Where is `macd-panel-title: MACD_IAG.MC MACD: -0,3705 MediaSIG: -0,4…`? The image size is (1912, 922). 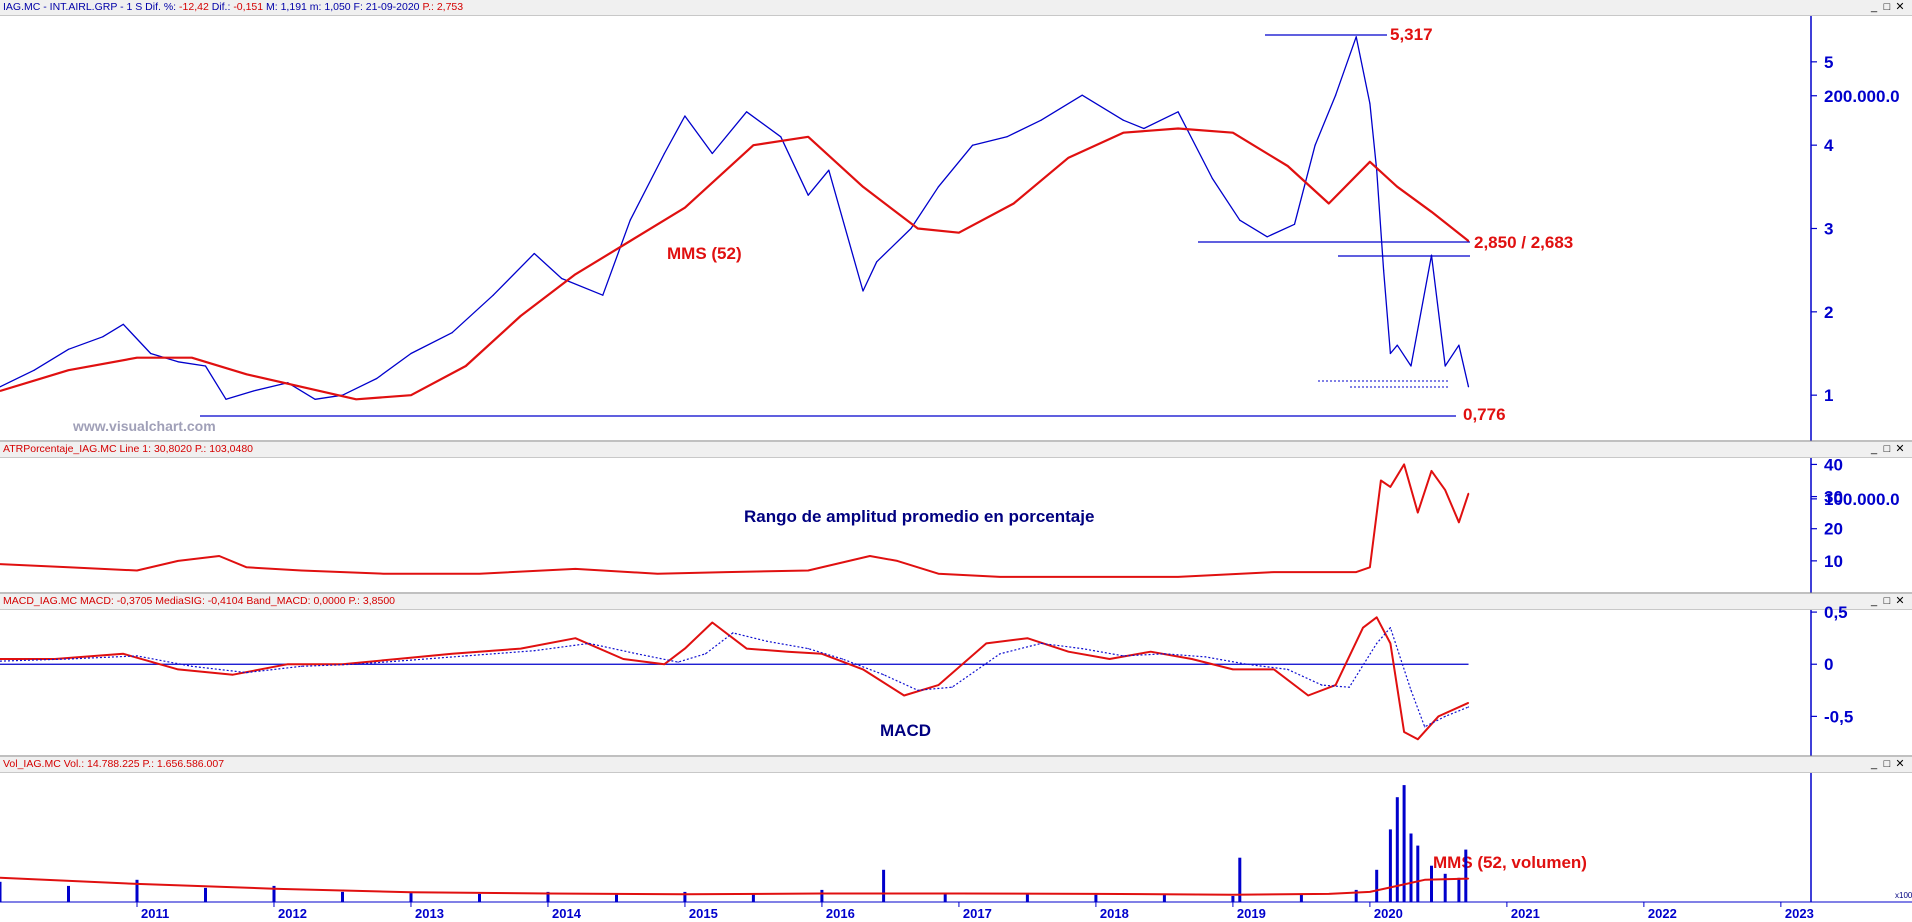
macd-panel-title: MACD_IAG.MC MACD: -0,3705 MediaSIG: -0,4… is located at coordinates (199, 601).